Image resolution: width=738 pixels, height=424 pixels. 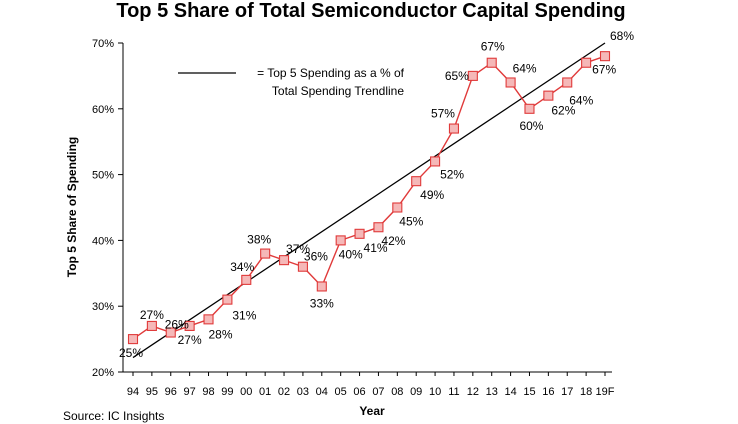 I want to click on x-tick-label: 96, so click(x=171, y=392).